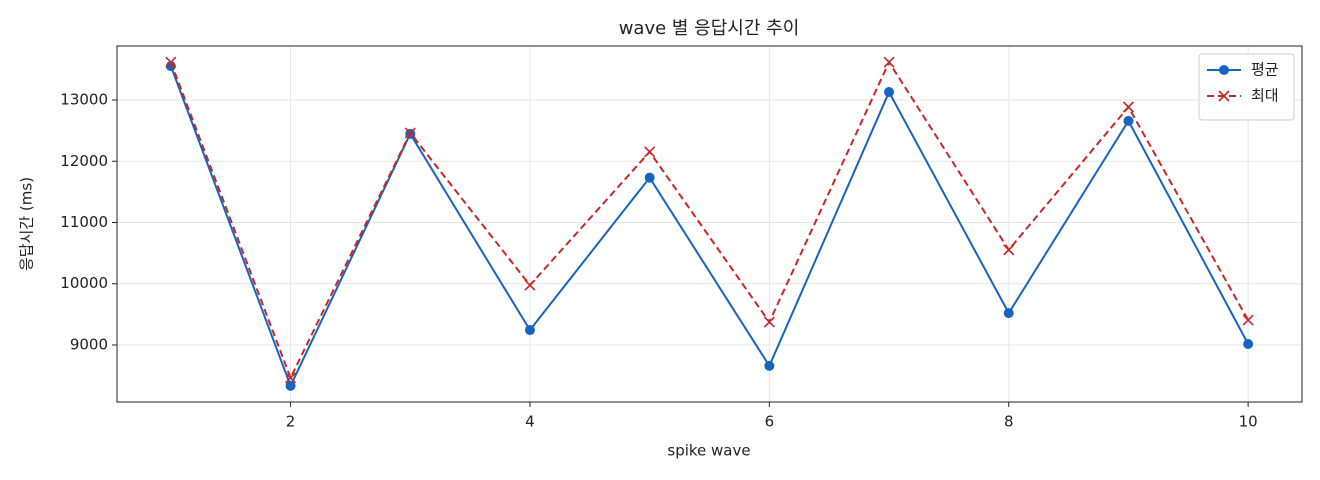 The height and width of the screenshot is (480, 1320). Describe the element at coordinates (84, 161) in the screenshot. I see `y-tick-label: 12000` at that location.